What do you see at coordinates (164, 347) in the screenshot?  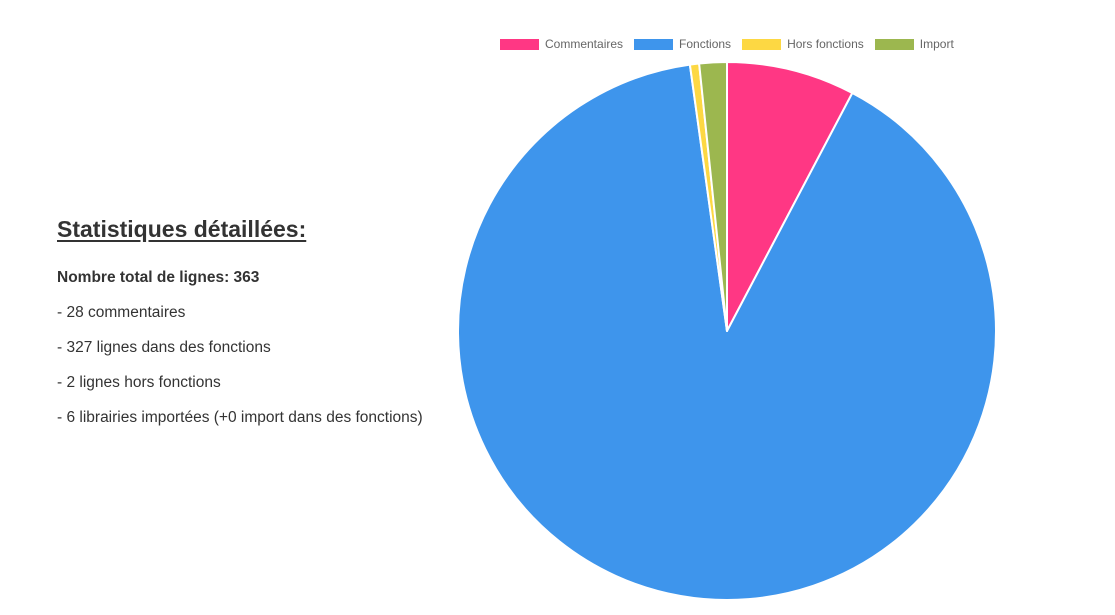 I see `function-lines-text: - 327 lignes dans des fonctions` at bounding box center [164, 347].